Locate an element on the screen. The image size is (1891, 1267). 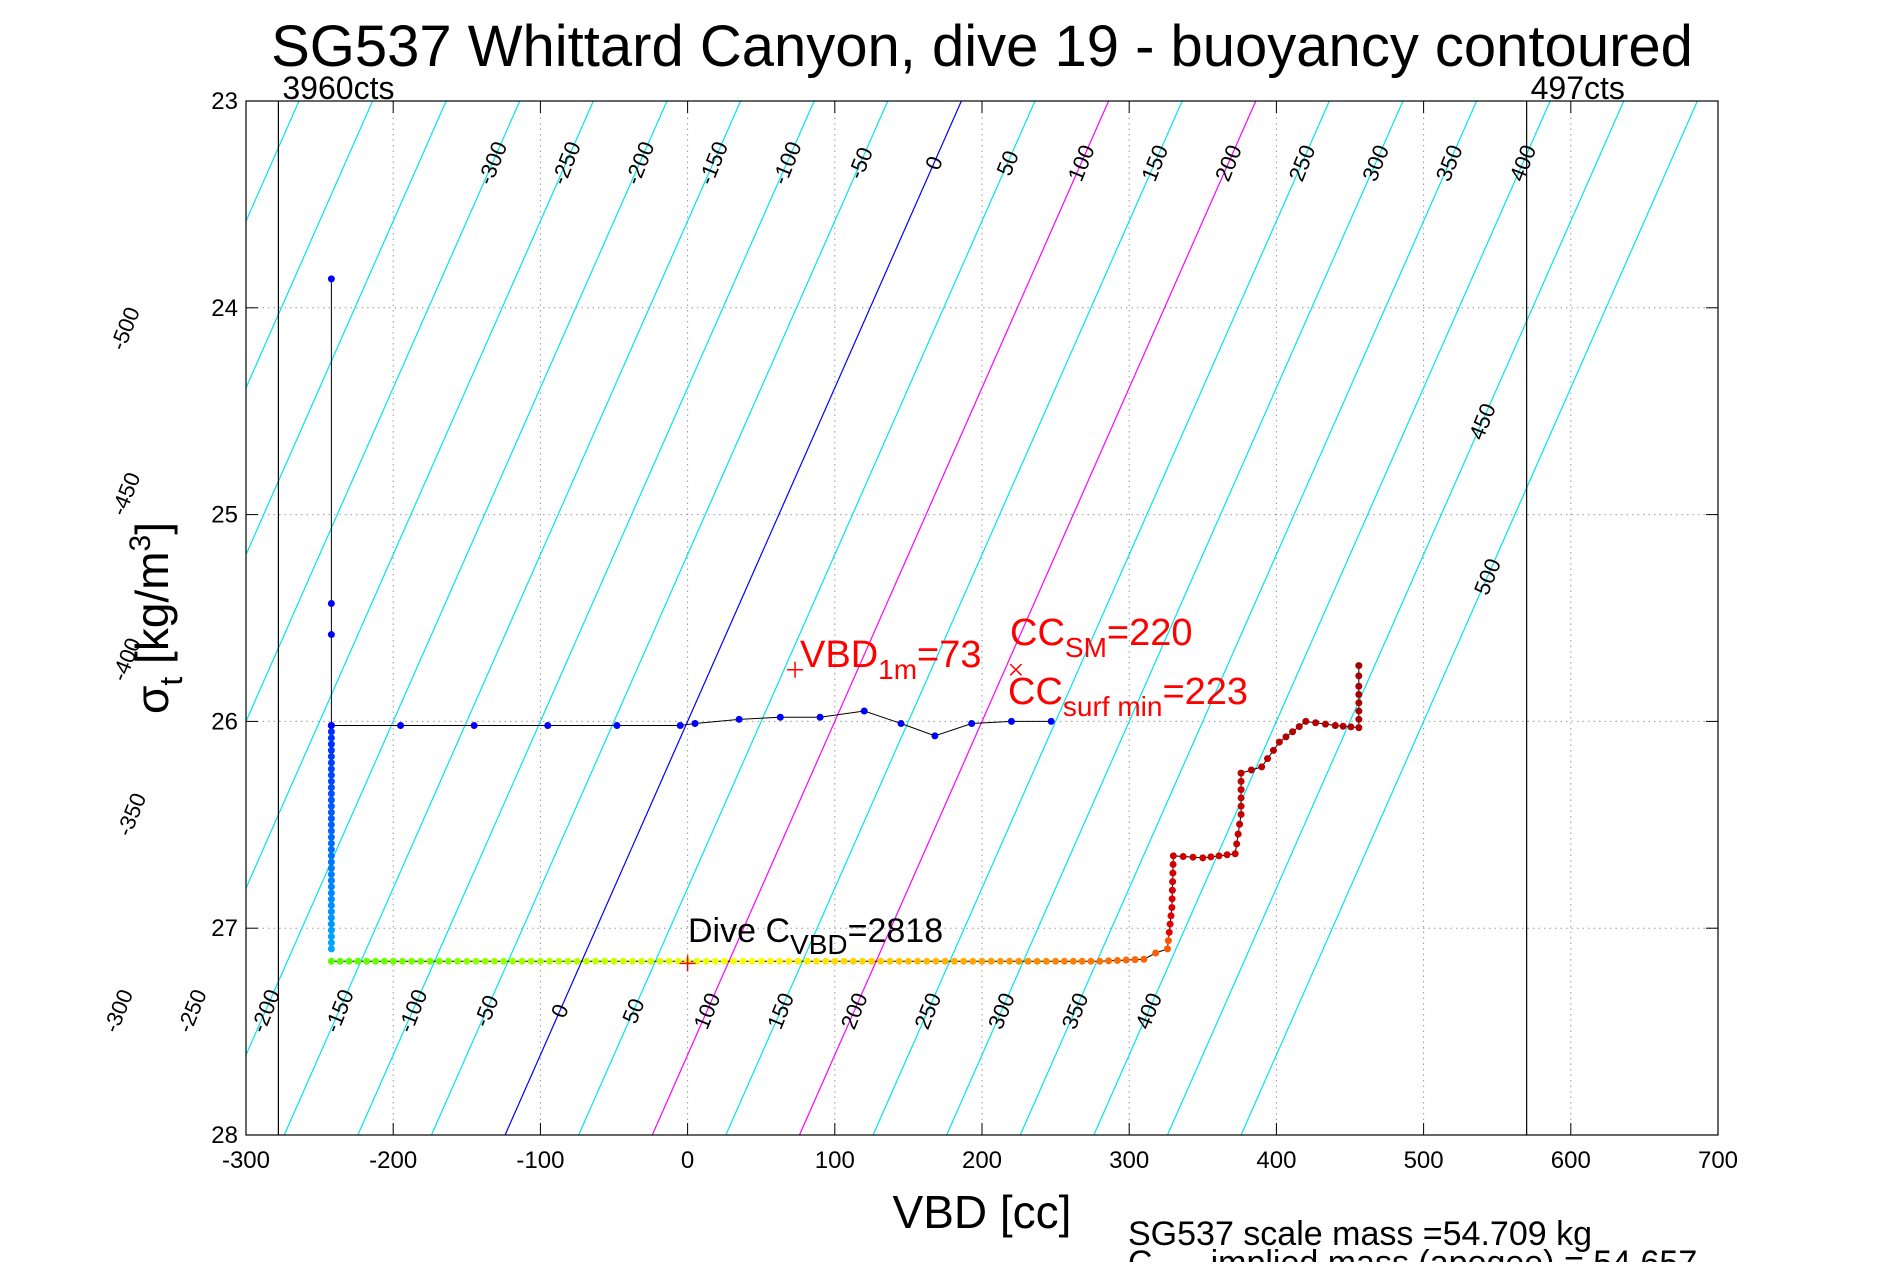
y-tick-label: 26 is located at coordinates (224, 721).